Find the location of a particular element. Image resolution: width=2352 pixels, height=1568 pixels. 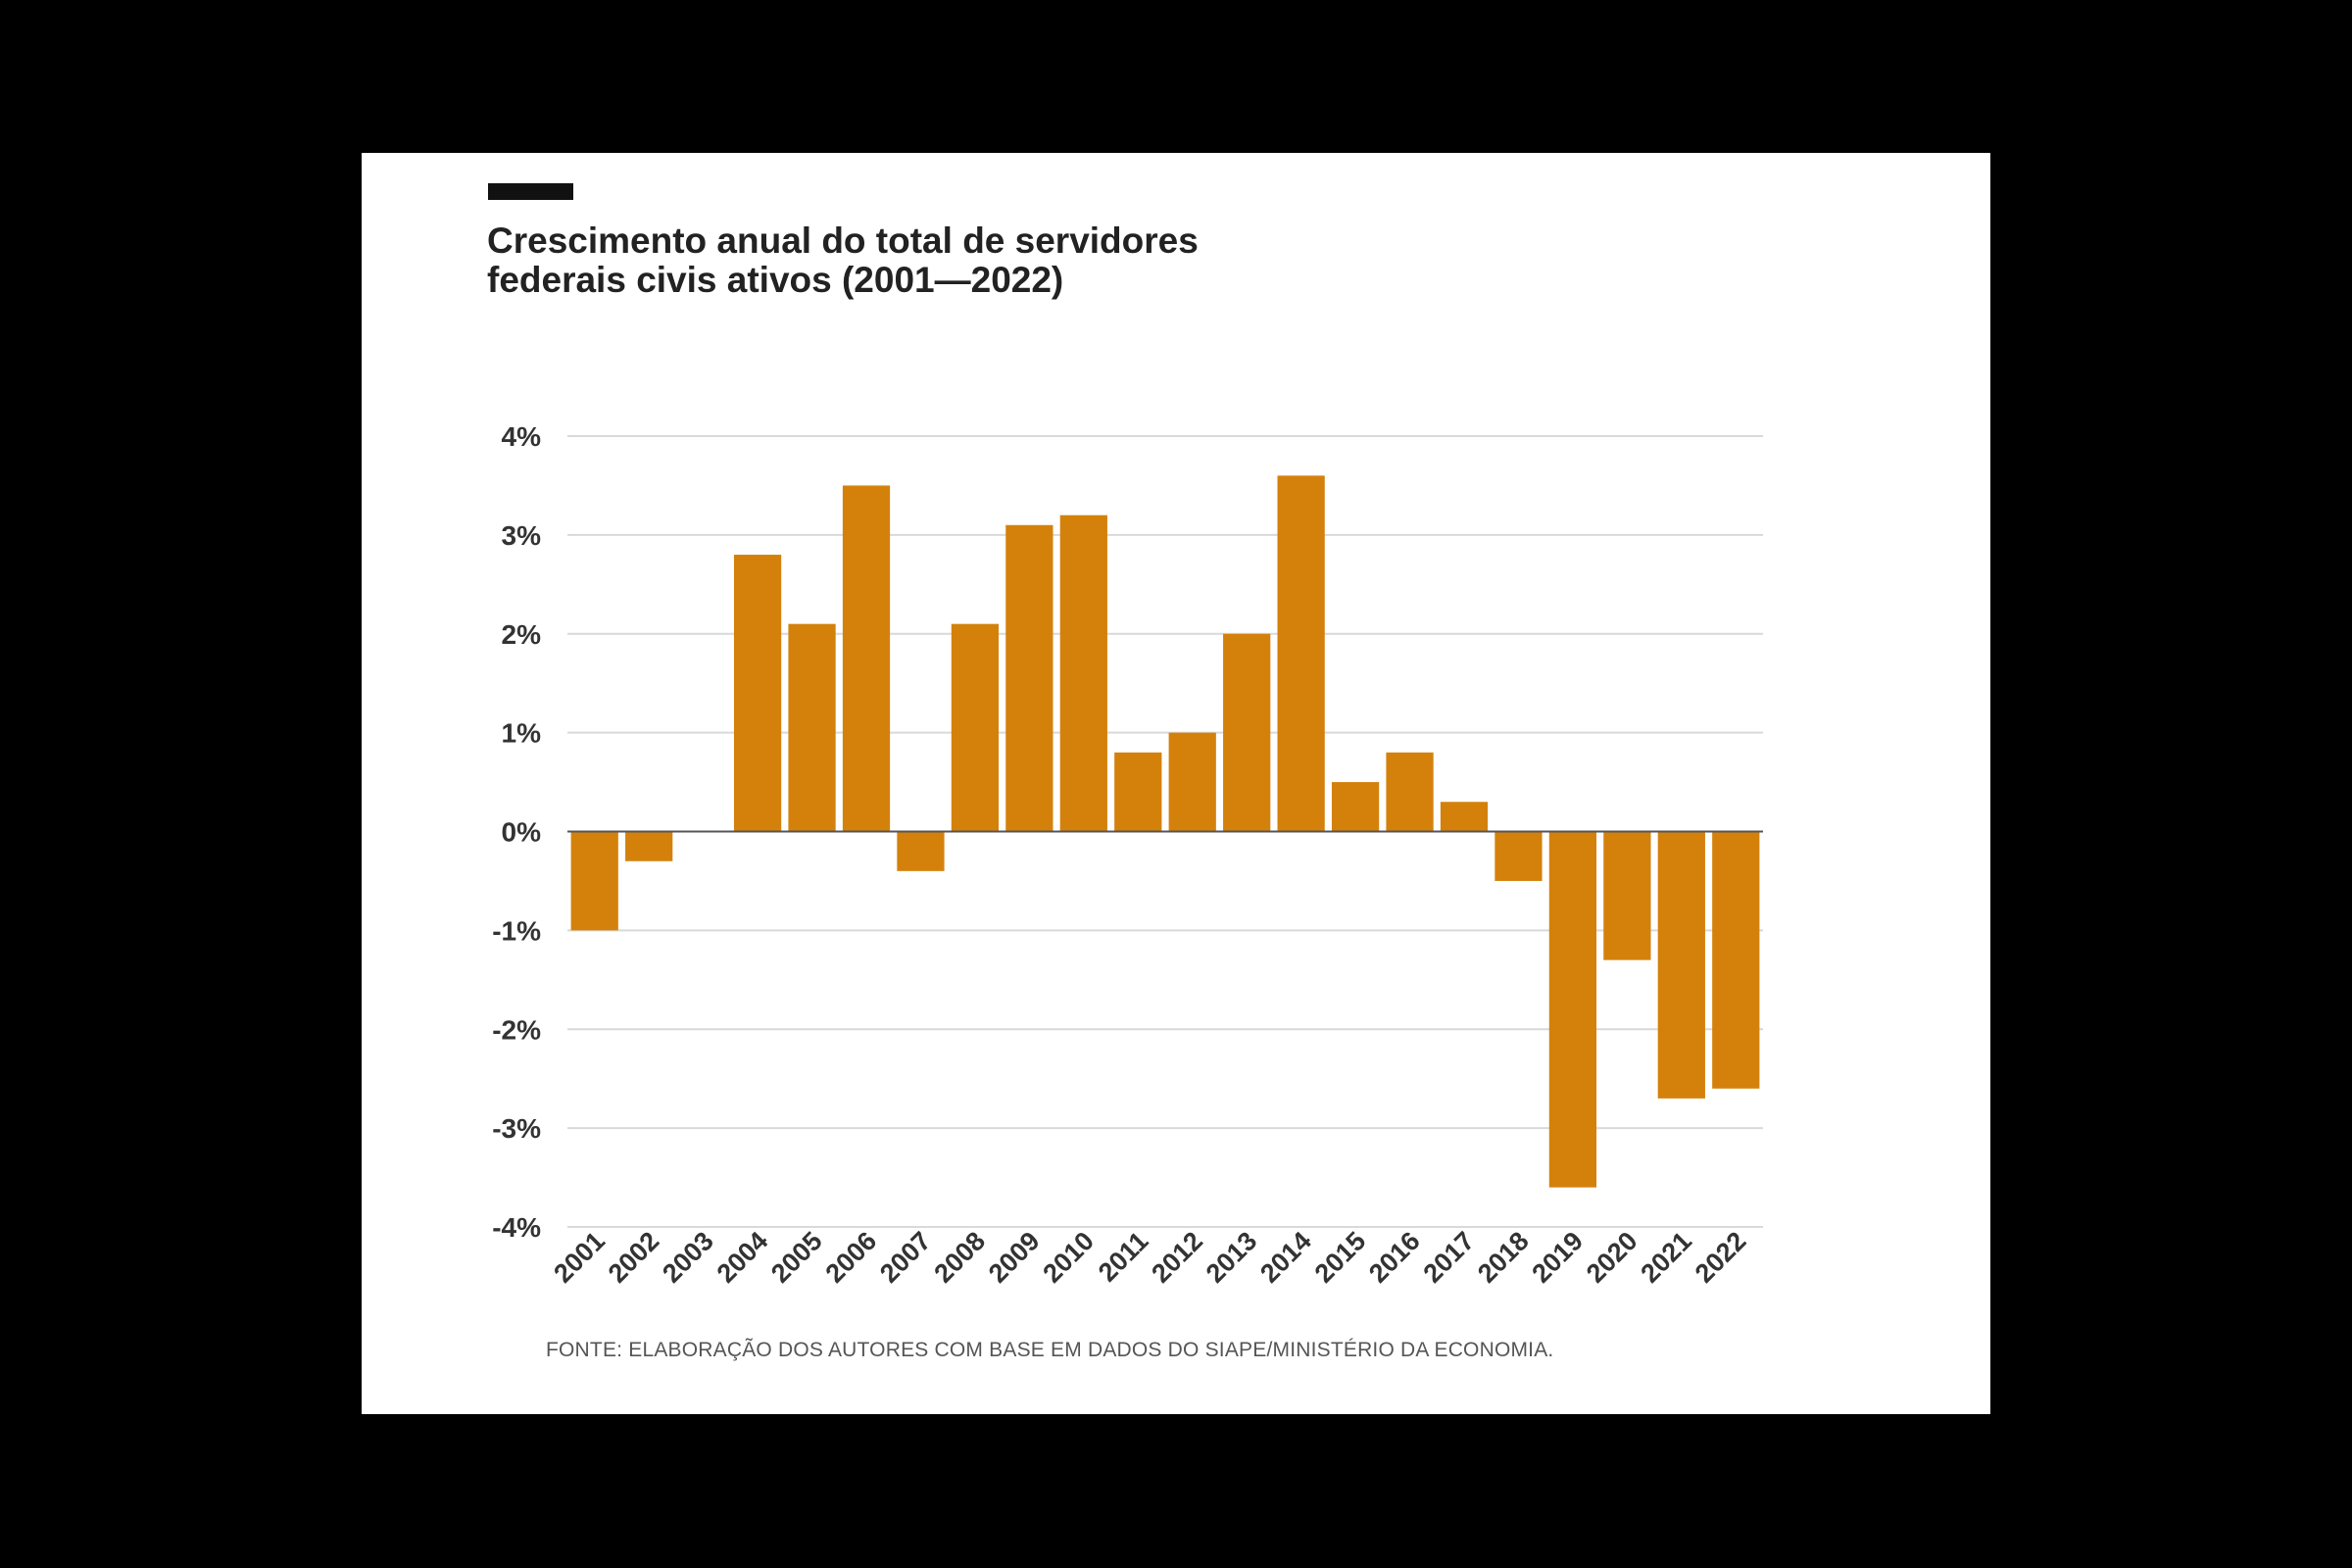

x-tick-label: 2001 is located at coordinates (579, 1257).